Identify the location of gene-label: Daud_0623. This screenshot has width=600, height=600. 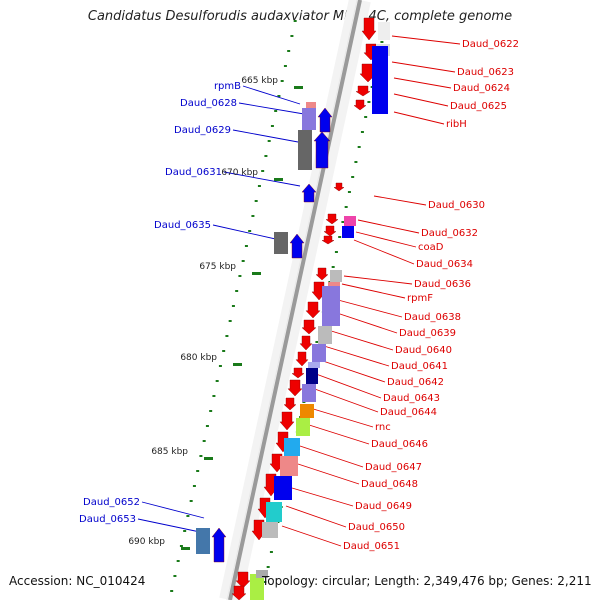
(485, 72).